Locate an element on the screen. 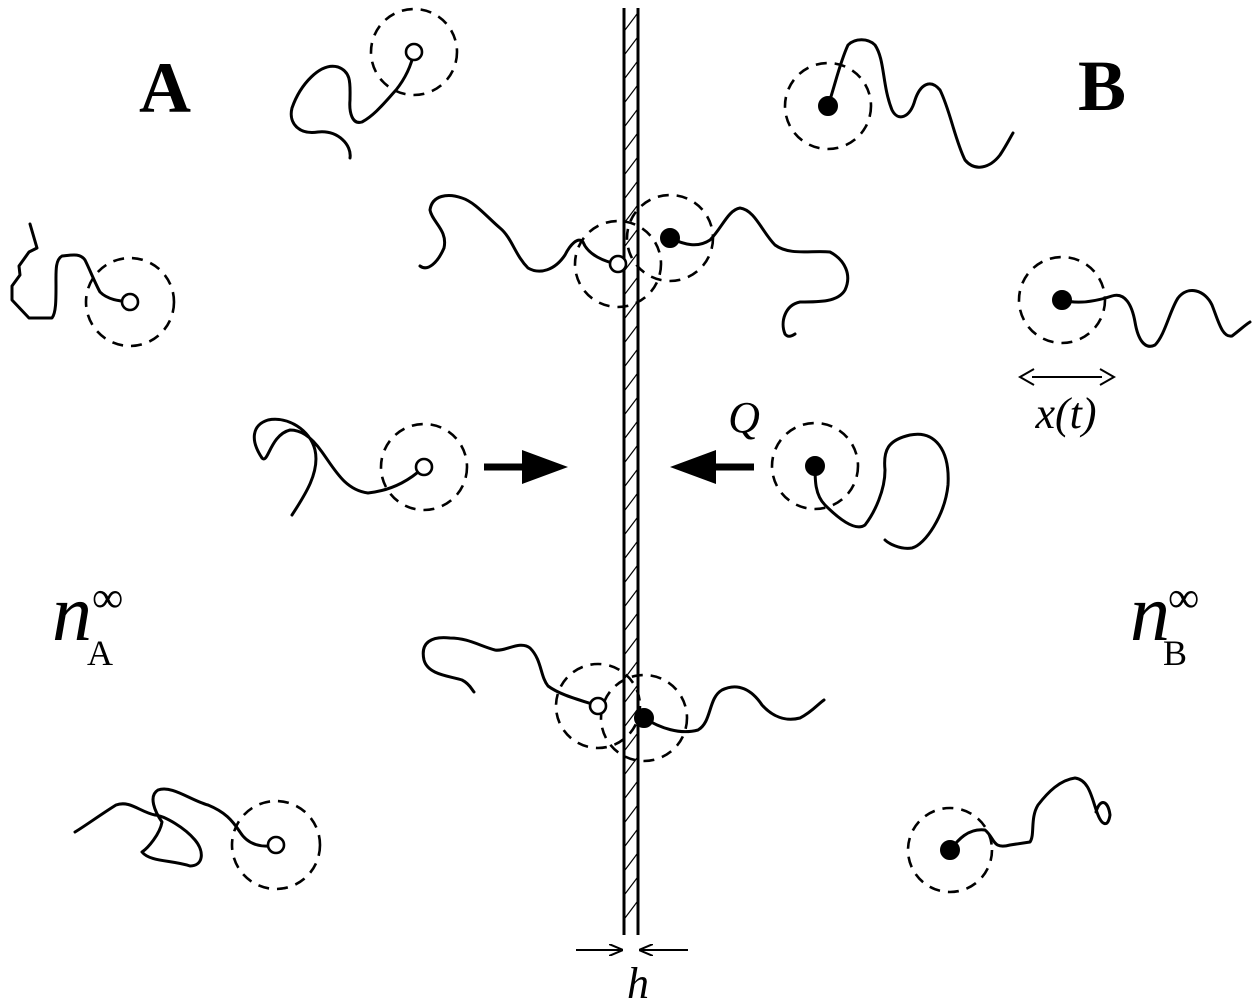 This screenshot has width=1260, height=1007. interface-upper-b-bead is located at coordinates (670, 238).